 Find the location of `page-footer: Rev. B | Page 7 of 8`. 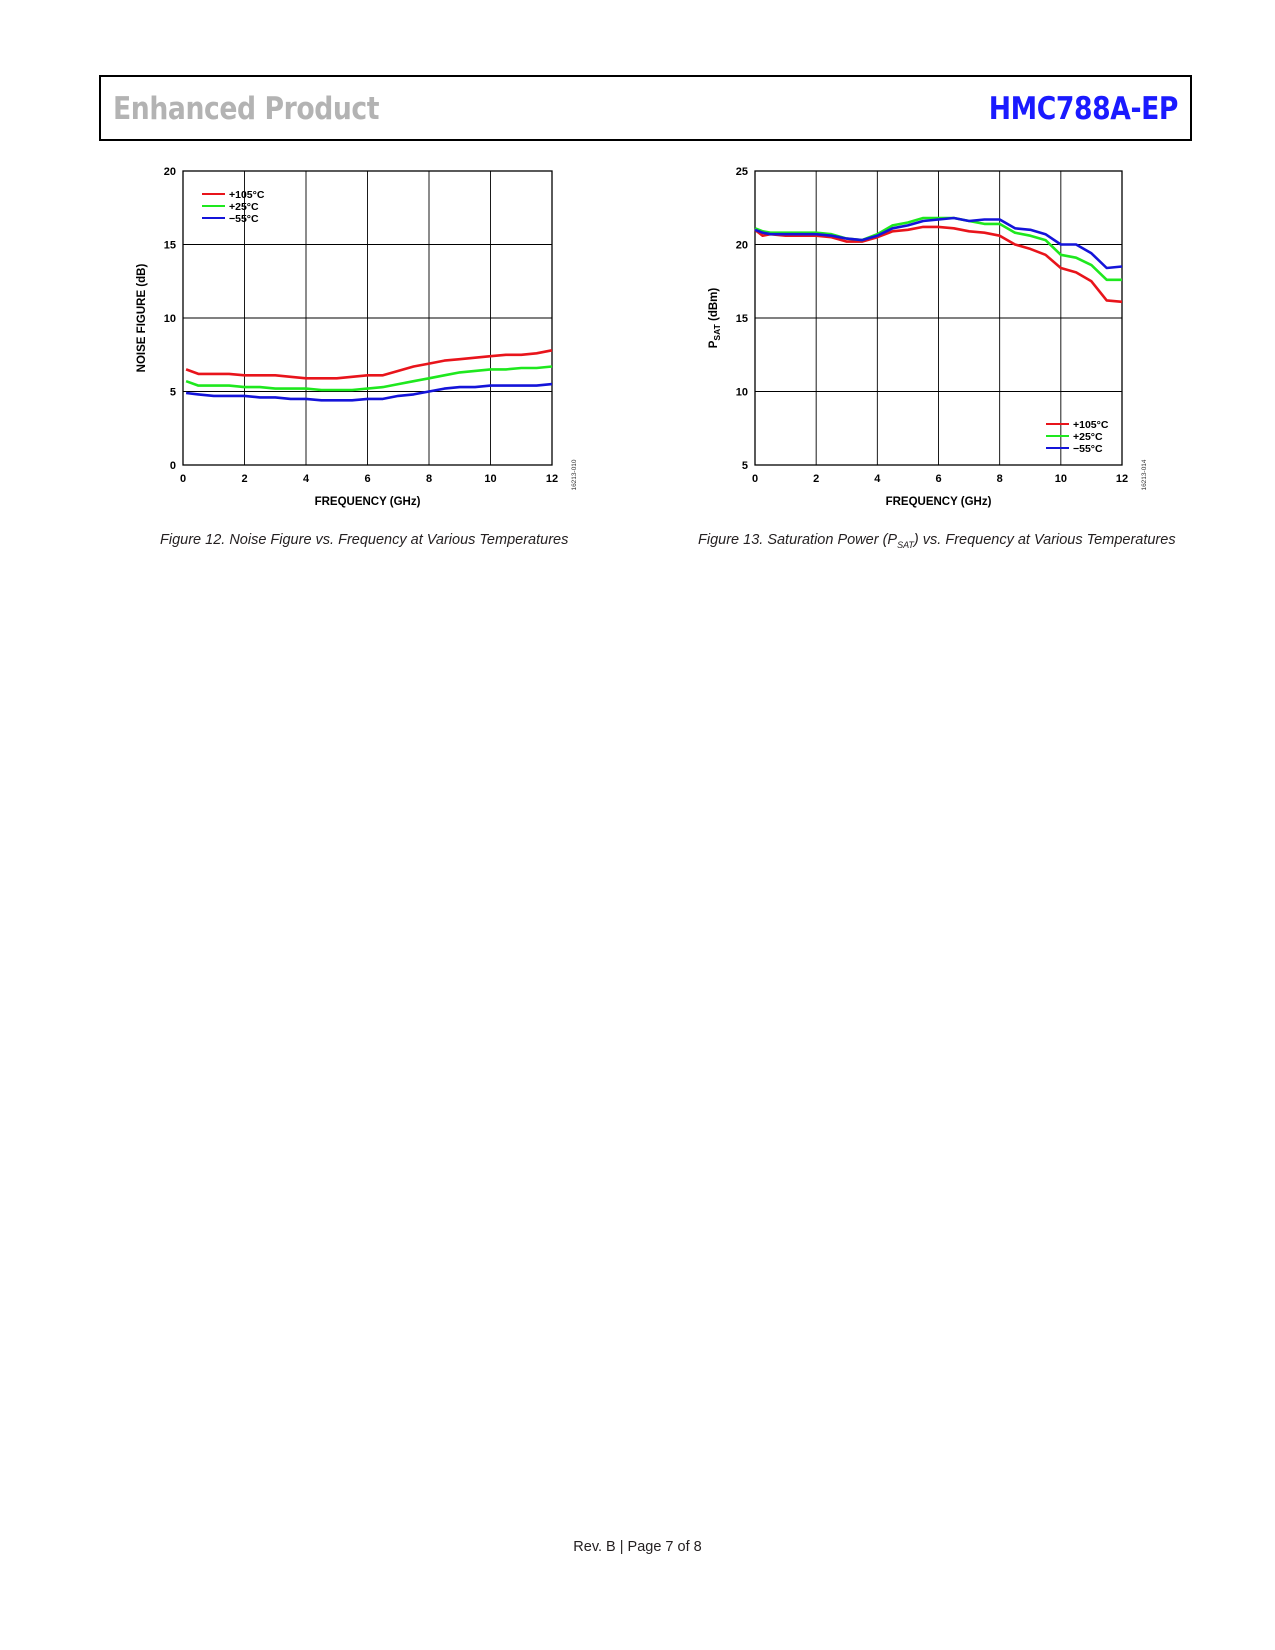

page-footer: Rev. B | Page 7 of 8 is located at coordinates (637, 1547).